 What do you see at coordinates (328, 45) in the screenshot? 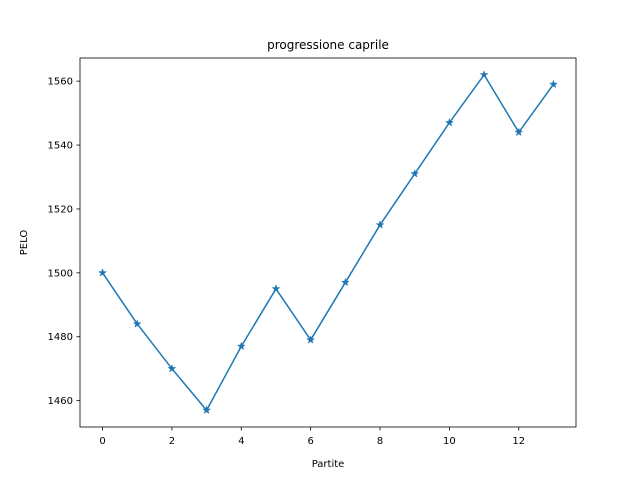
I see `chart-title: progressione caprile` at bounding box center [328, 45].